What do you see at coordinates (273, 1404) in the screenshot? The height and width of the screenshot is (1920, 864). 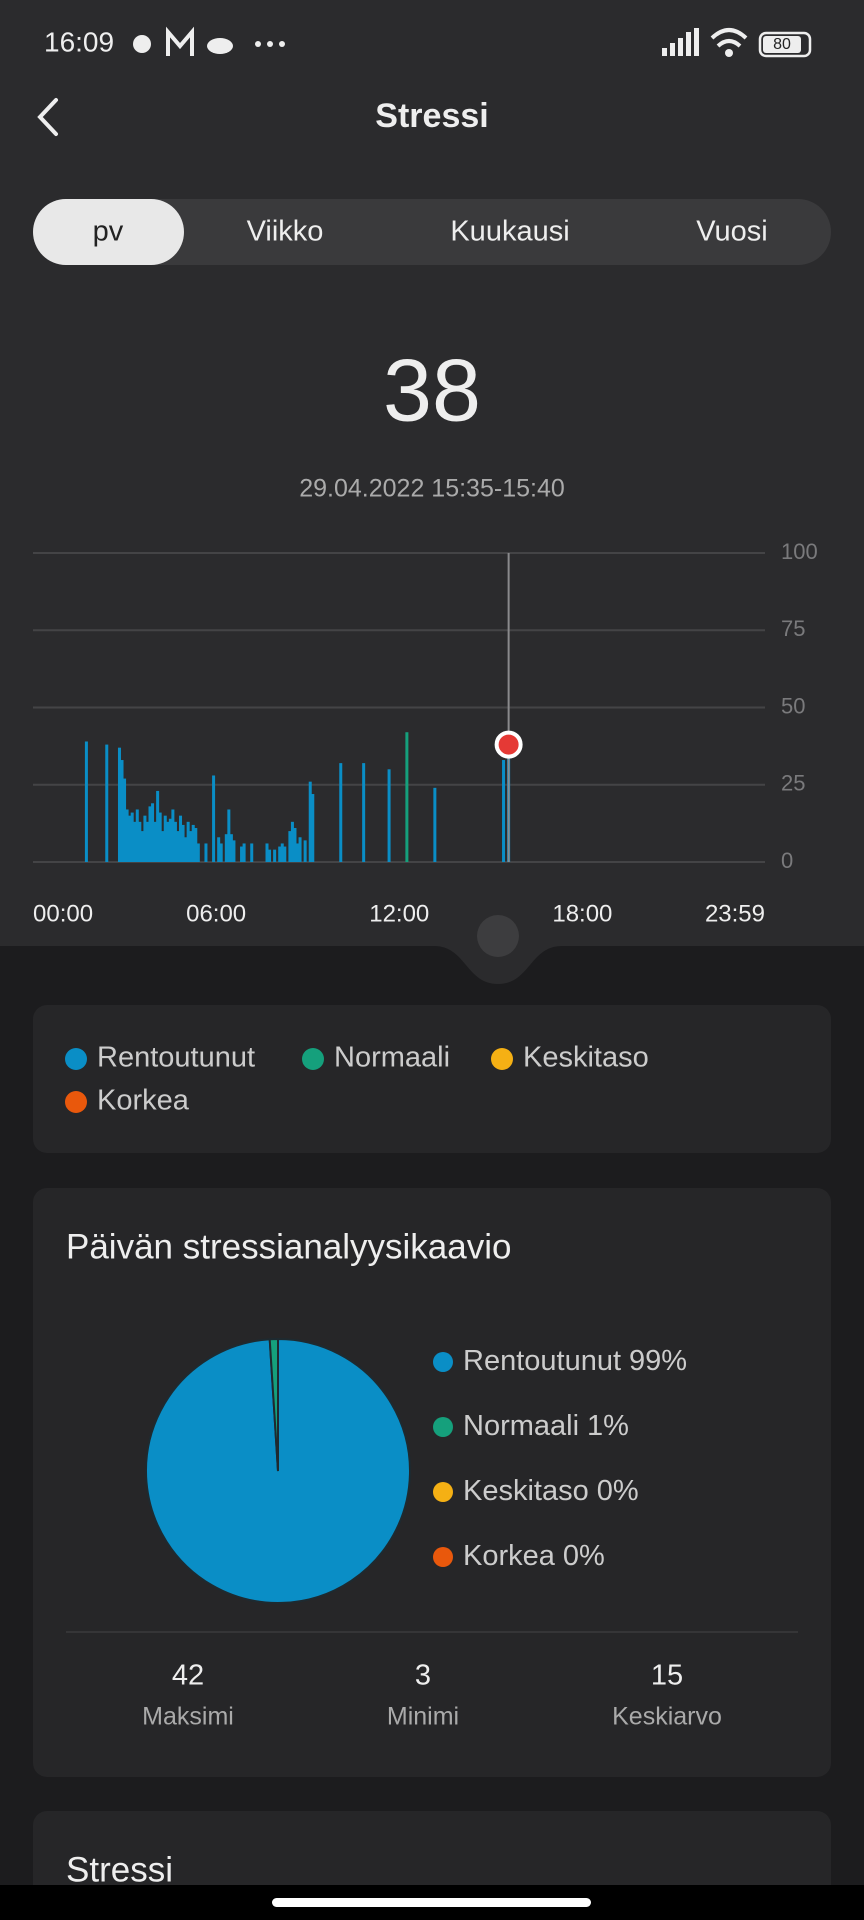 I see `pie-slice` at bounding box center [273, 1404].